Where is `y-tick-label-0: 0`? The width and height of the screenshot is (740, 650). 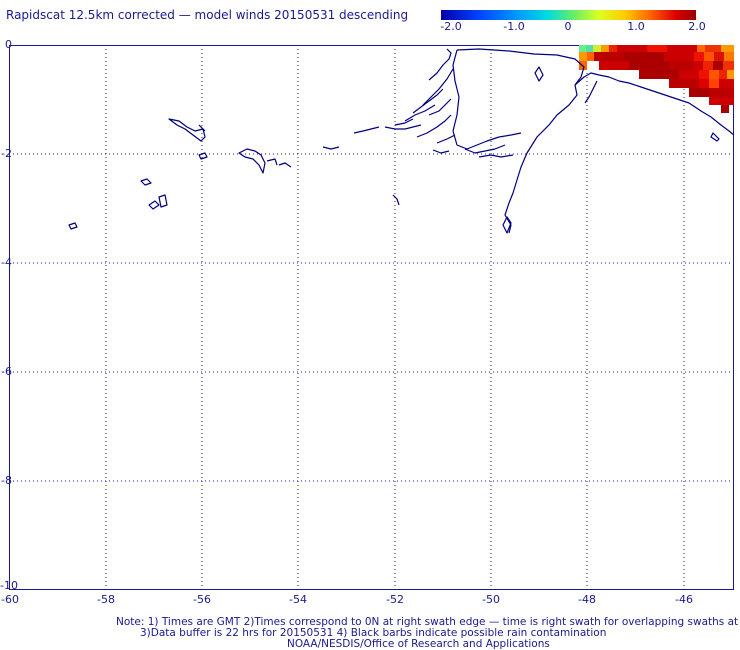
y-tick-label-0: 0 is located at coordinates (8, 44).